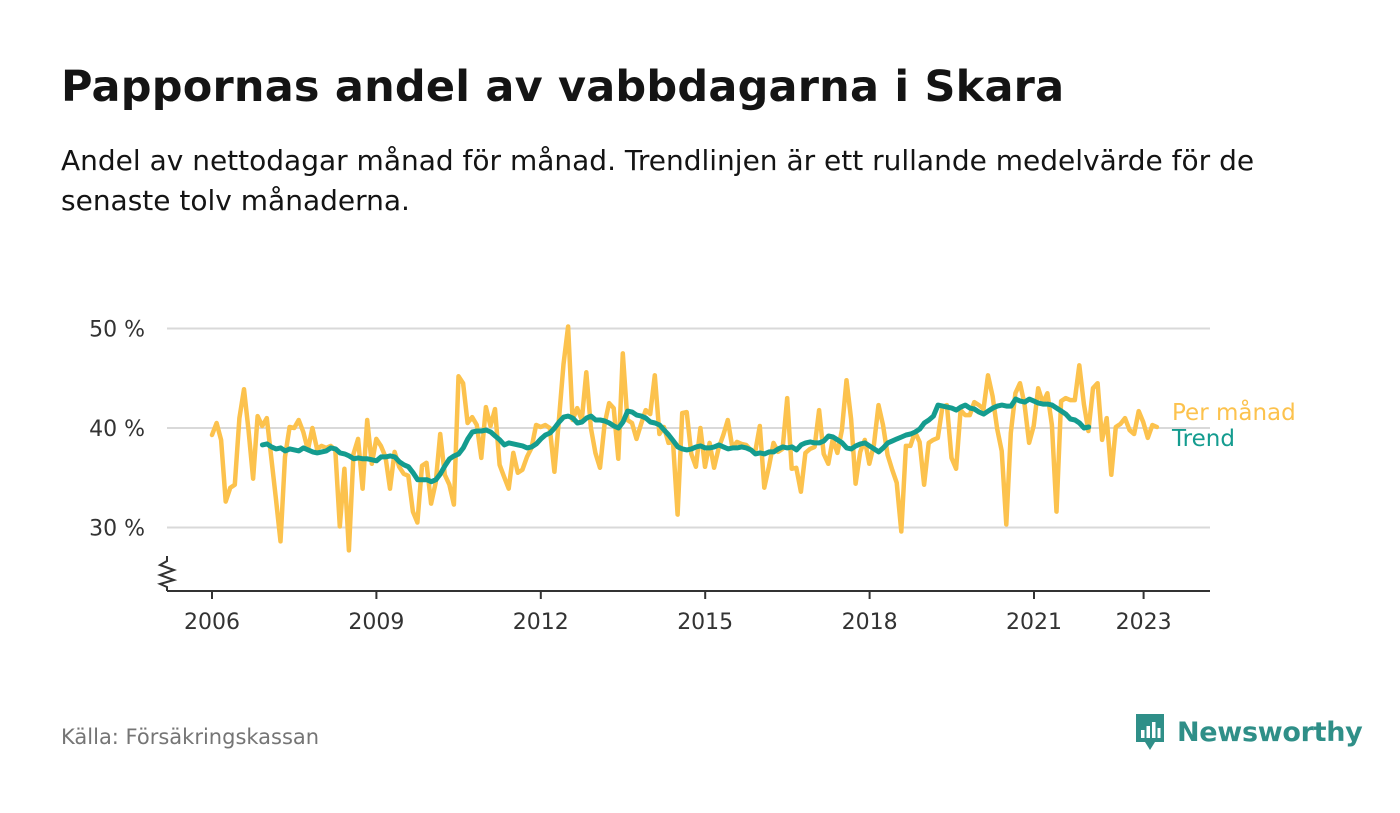 The height and width of the screenshot is (813, 1400). Describe the element at coordinates (705, 622) in the screenshot. I see `x-tick-label: 2015` at that location.